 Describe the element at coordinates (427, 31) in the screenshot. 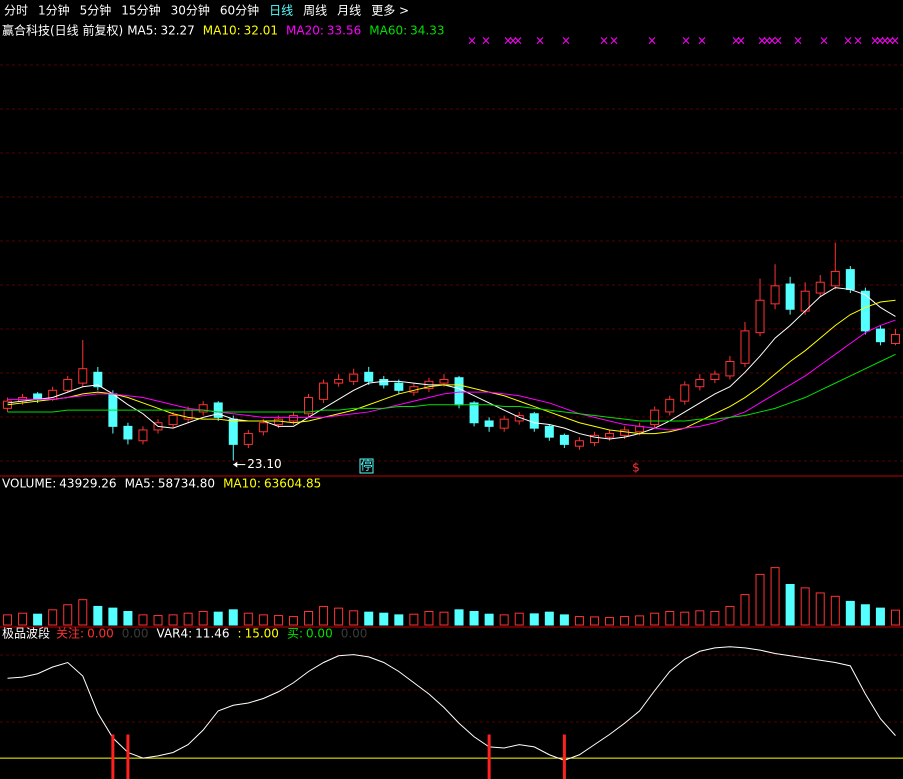

I see `readout-value: 34.33` at that location.